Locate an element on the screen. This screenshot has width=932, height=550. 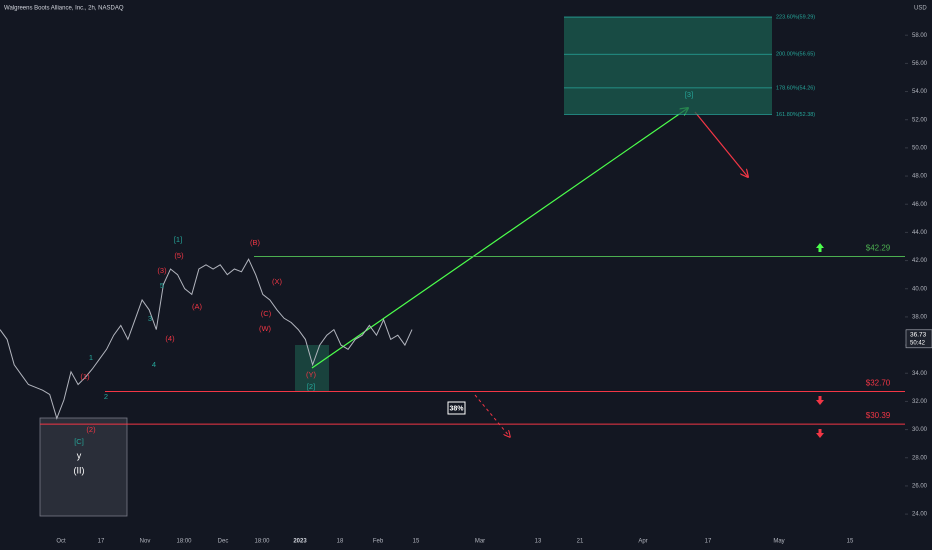
y-tick-label: 32.00 is located at coordinates (920, 402).